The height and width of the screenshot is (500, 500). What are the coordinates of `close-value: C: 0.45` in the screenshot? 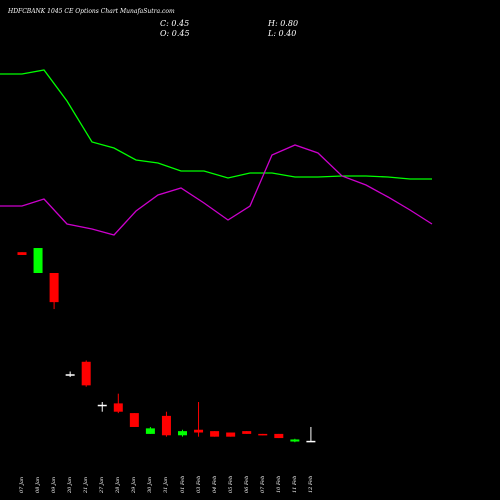 It's located at (175, 23).